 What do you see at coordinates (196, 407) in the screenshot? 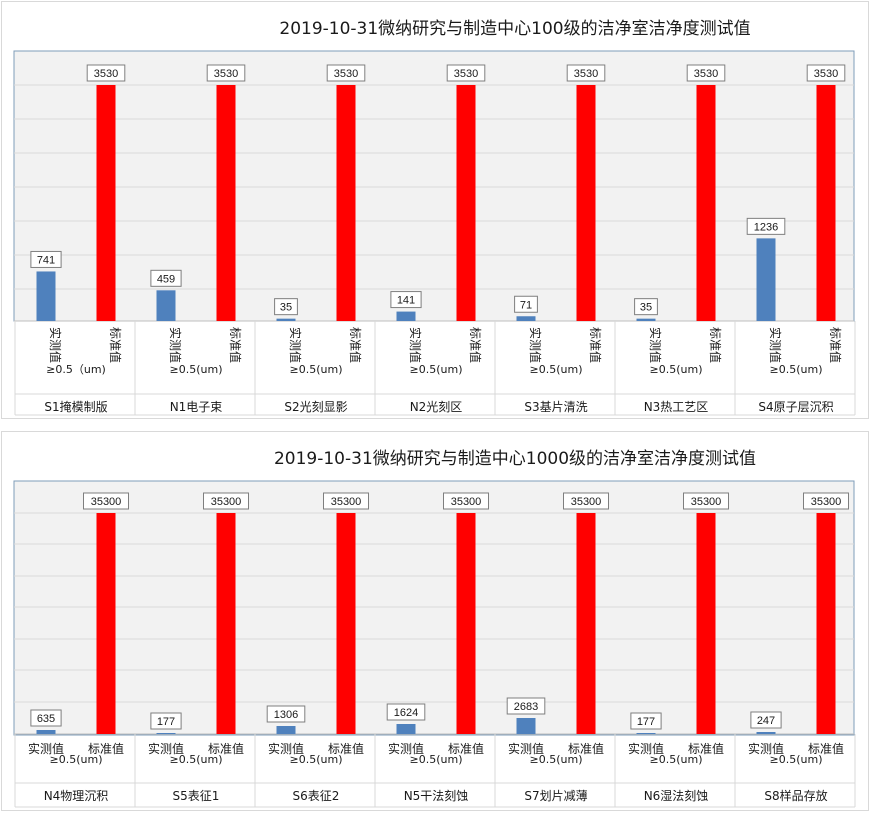
I see `category-label: N1电子束` at bounding box center [196, 407].